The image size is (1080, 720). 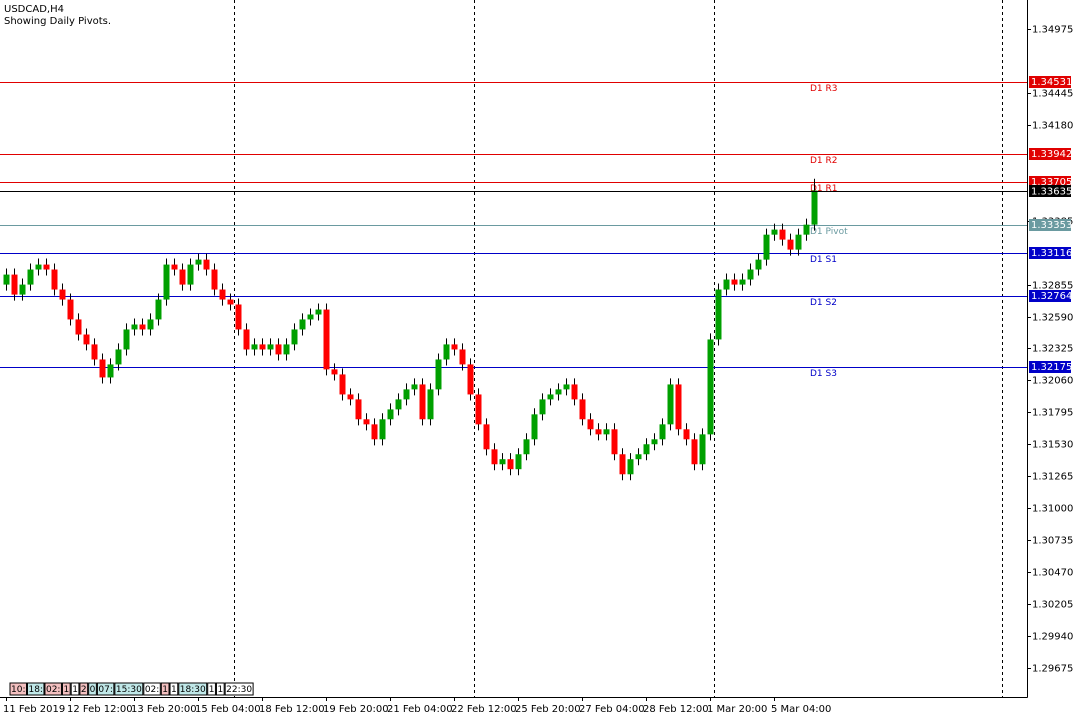 What do you see at coordinates (1051, 296) in the screenshot?
I see `pivot-price-label: 1.32764` at bounding box center [1051, 296].